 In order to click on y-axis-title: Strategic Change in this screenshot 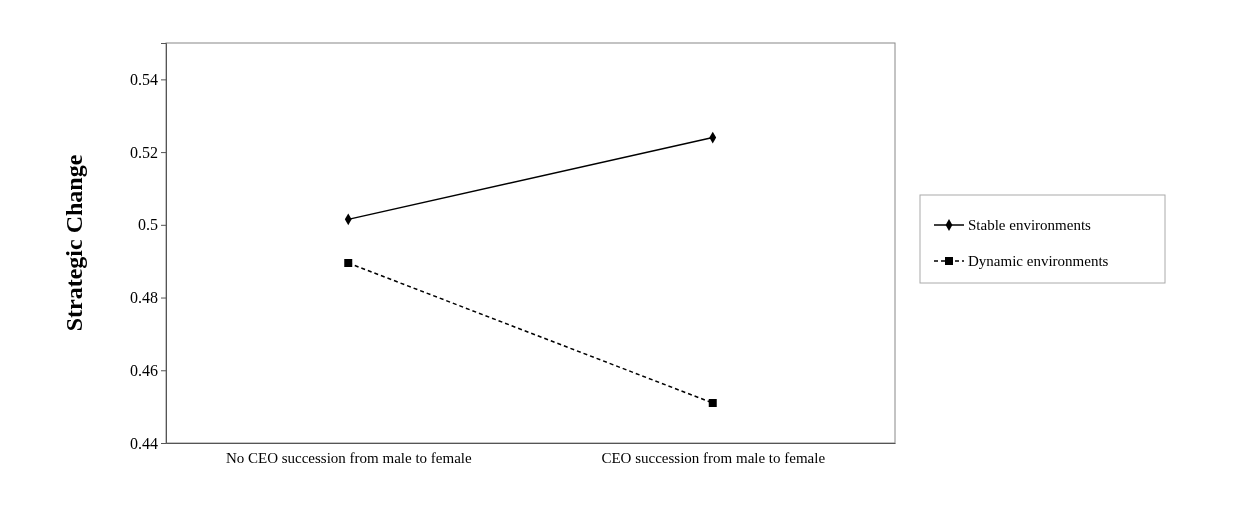, I will do `click(74, 243)`.